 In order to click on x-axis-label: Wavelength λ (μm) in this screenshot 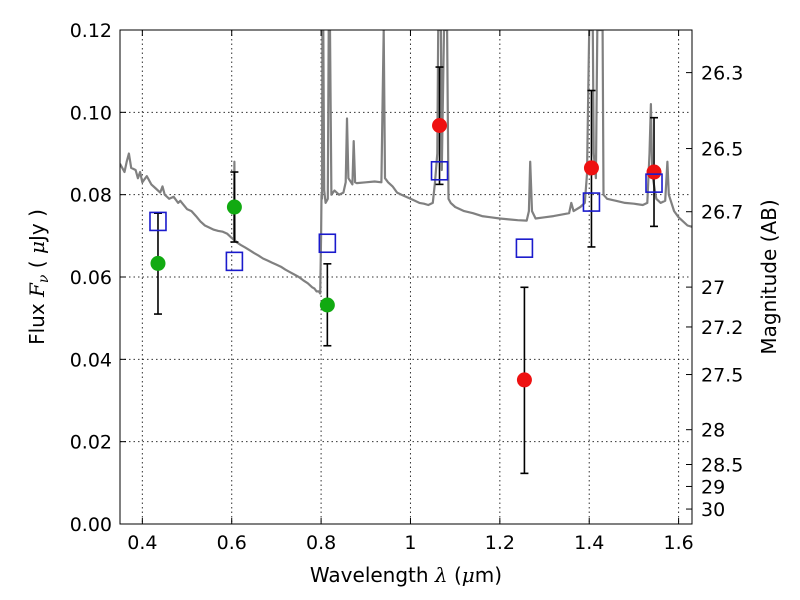, I will do `click(406, 575)`.